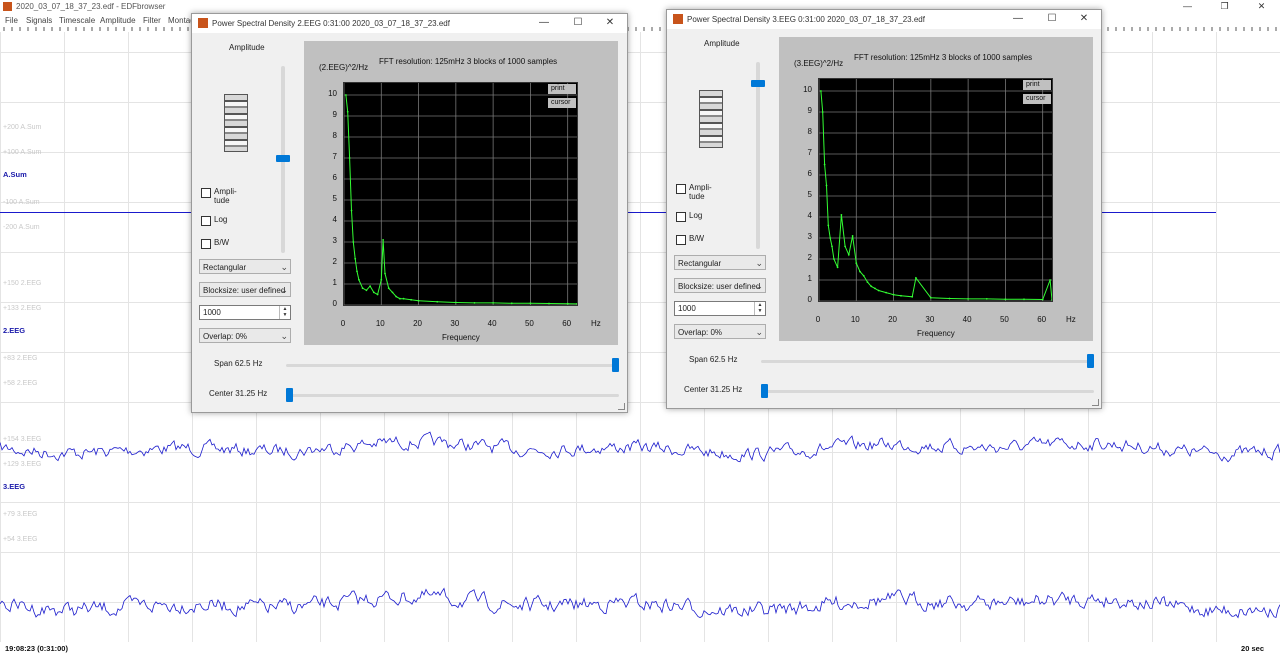 This screenshot has width=1280, height=654. What do you see at coordinates (152, 20) in the screenshot?
I see `menu-filter: Filter` at bounding box center [152, 20].